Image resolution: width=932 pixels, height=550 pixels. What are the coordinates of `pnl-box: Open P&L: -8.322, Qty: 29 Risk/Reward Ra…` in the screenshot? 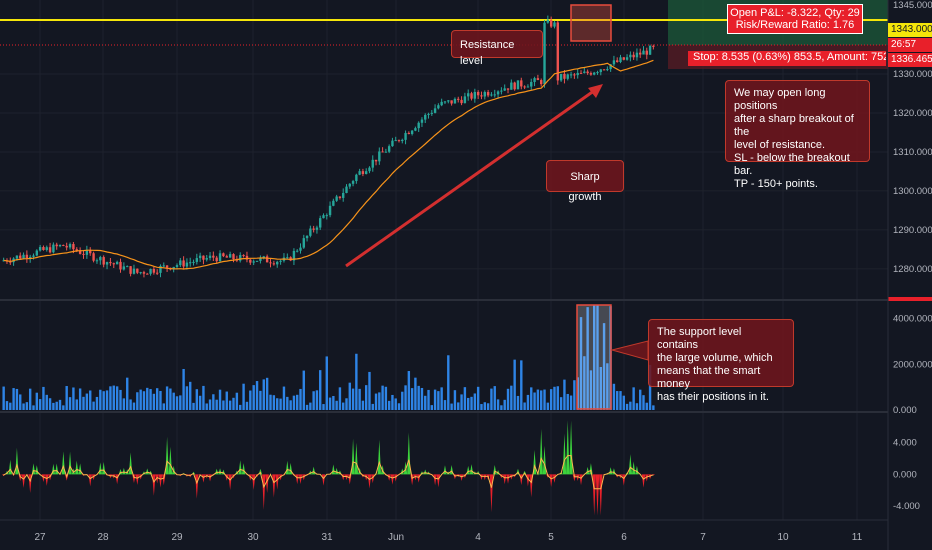 It's located at (795, 19).